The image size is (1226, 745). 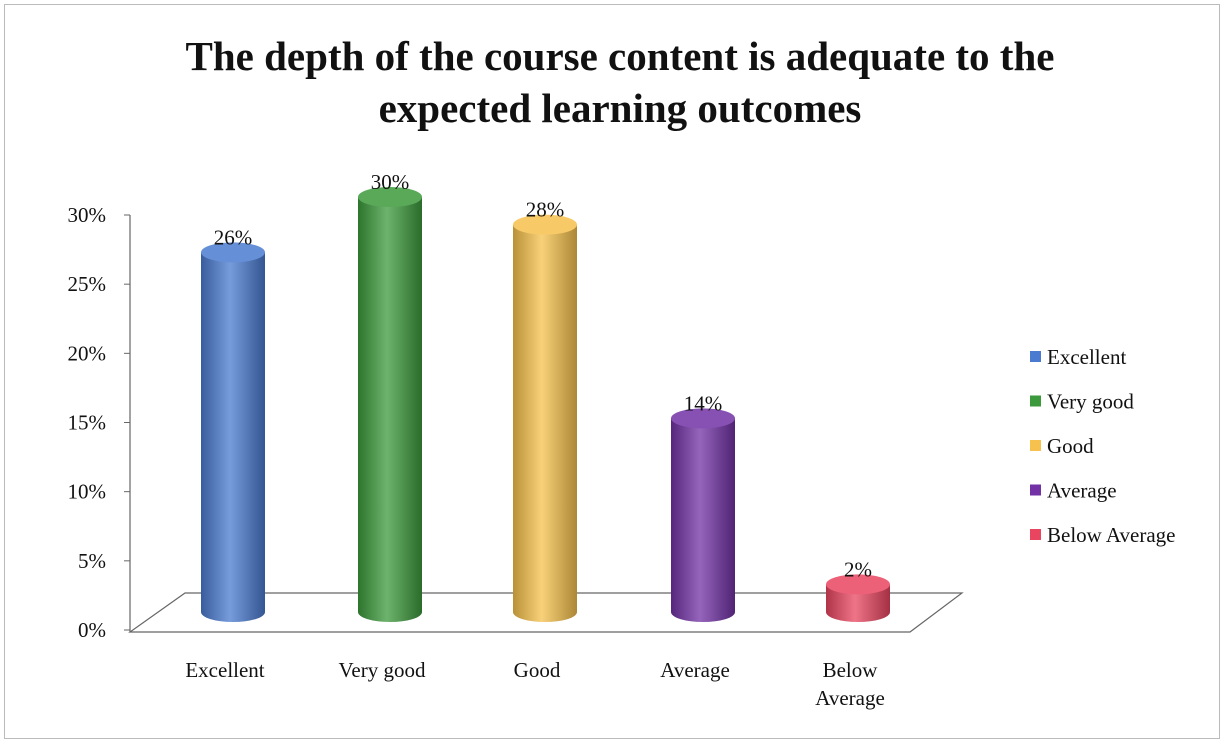 What do you see at coordinates (382, 670) in the screenshot?
I see `x-tick-label: Very good` at bounding box center [382, 670].